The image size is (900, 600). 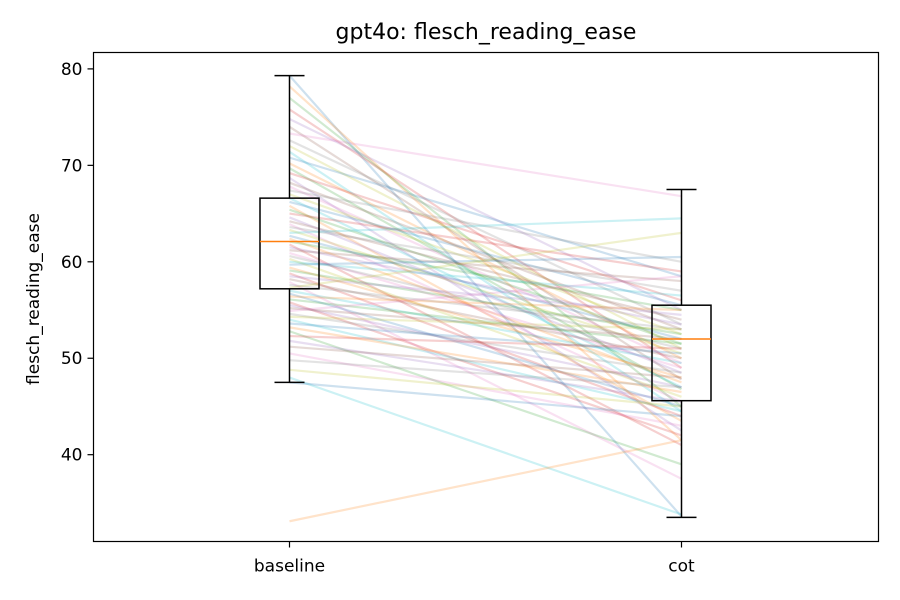 I want to click on y-axis-label: flesch_reading_ease, so click(x=34, y=299).